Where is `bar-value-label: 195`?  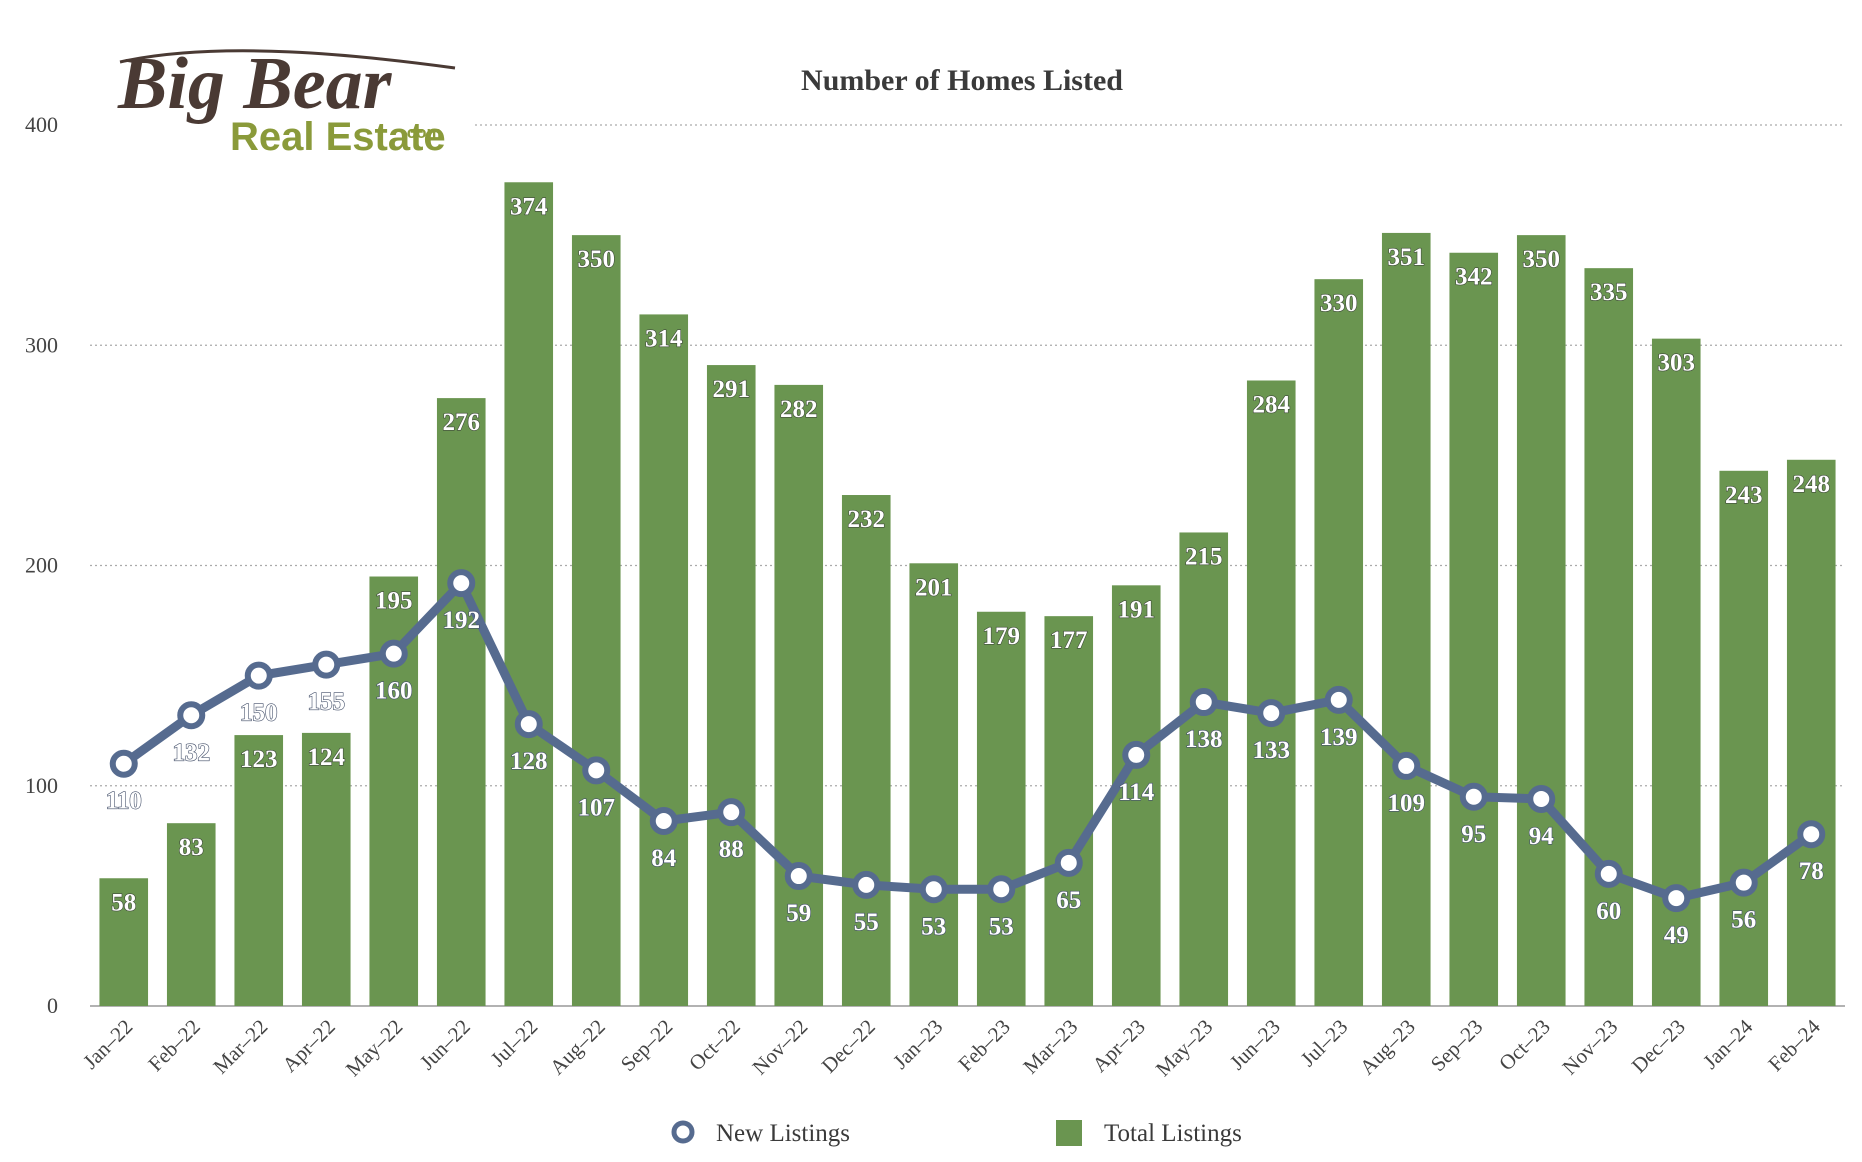 bar-value-label: 195 is located at coordinates (394, 601).